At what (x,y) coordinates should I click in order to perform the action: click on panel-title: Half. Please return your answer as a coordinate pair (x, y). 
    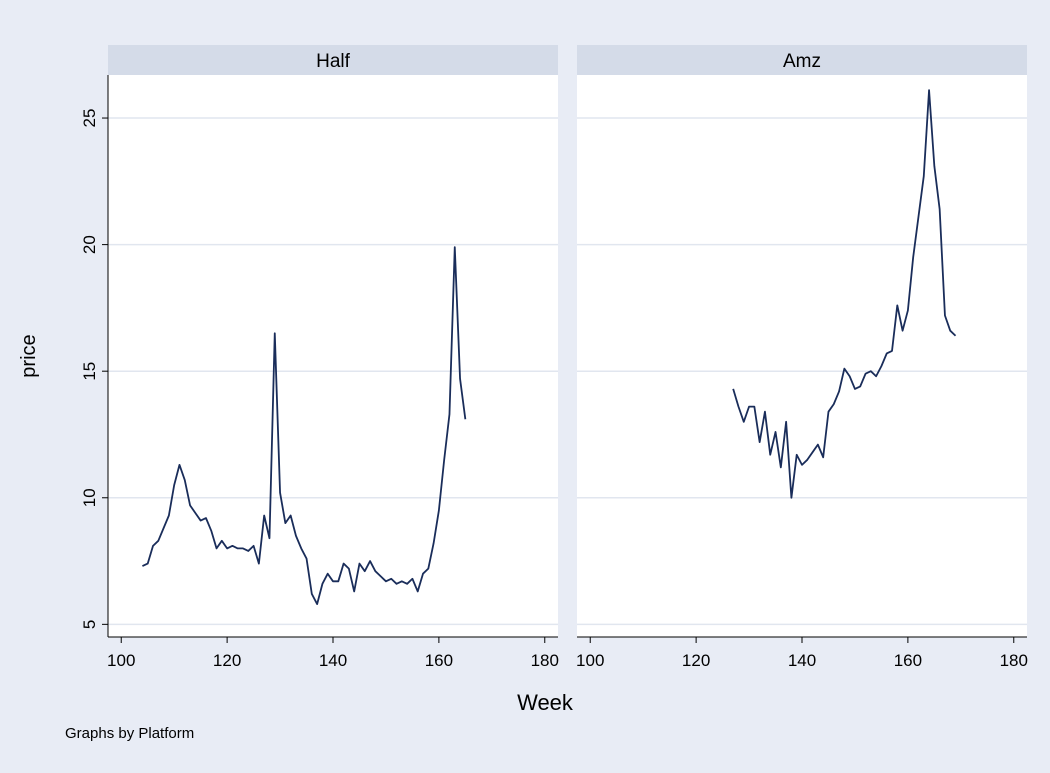
    Looking at the image, I should click on (333, 61).